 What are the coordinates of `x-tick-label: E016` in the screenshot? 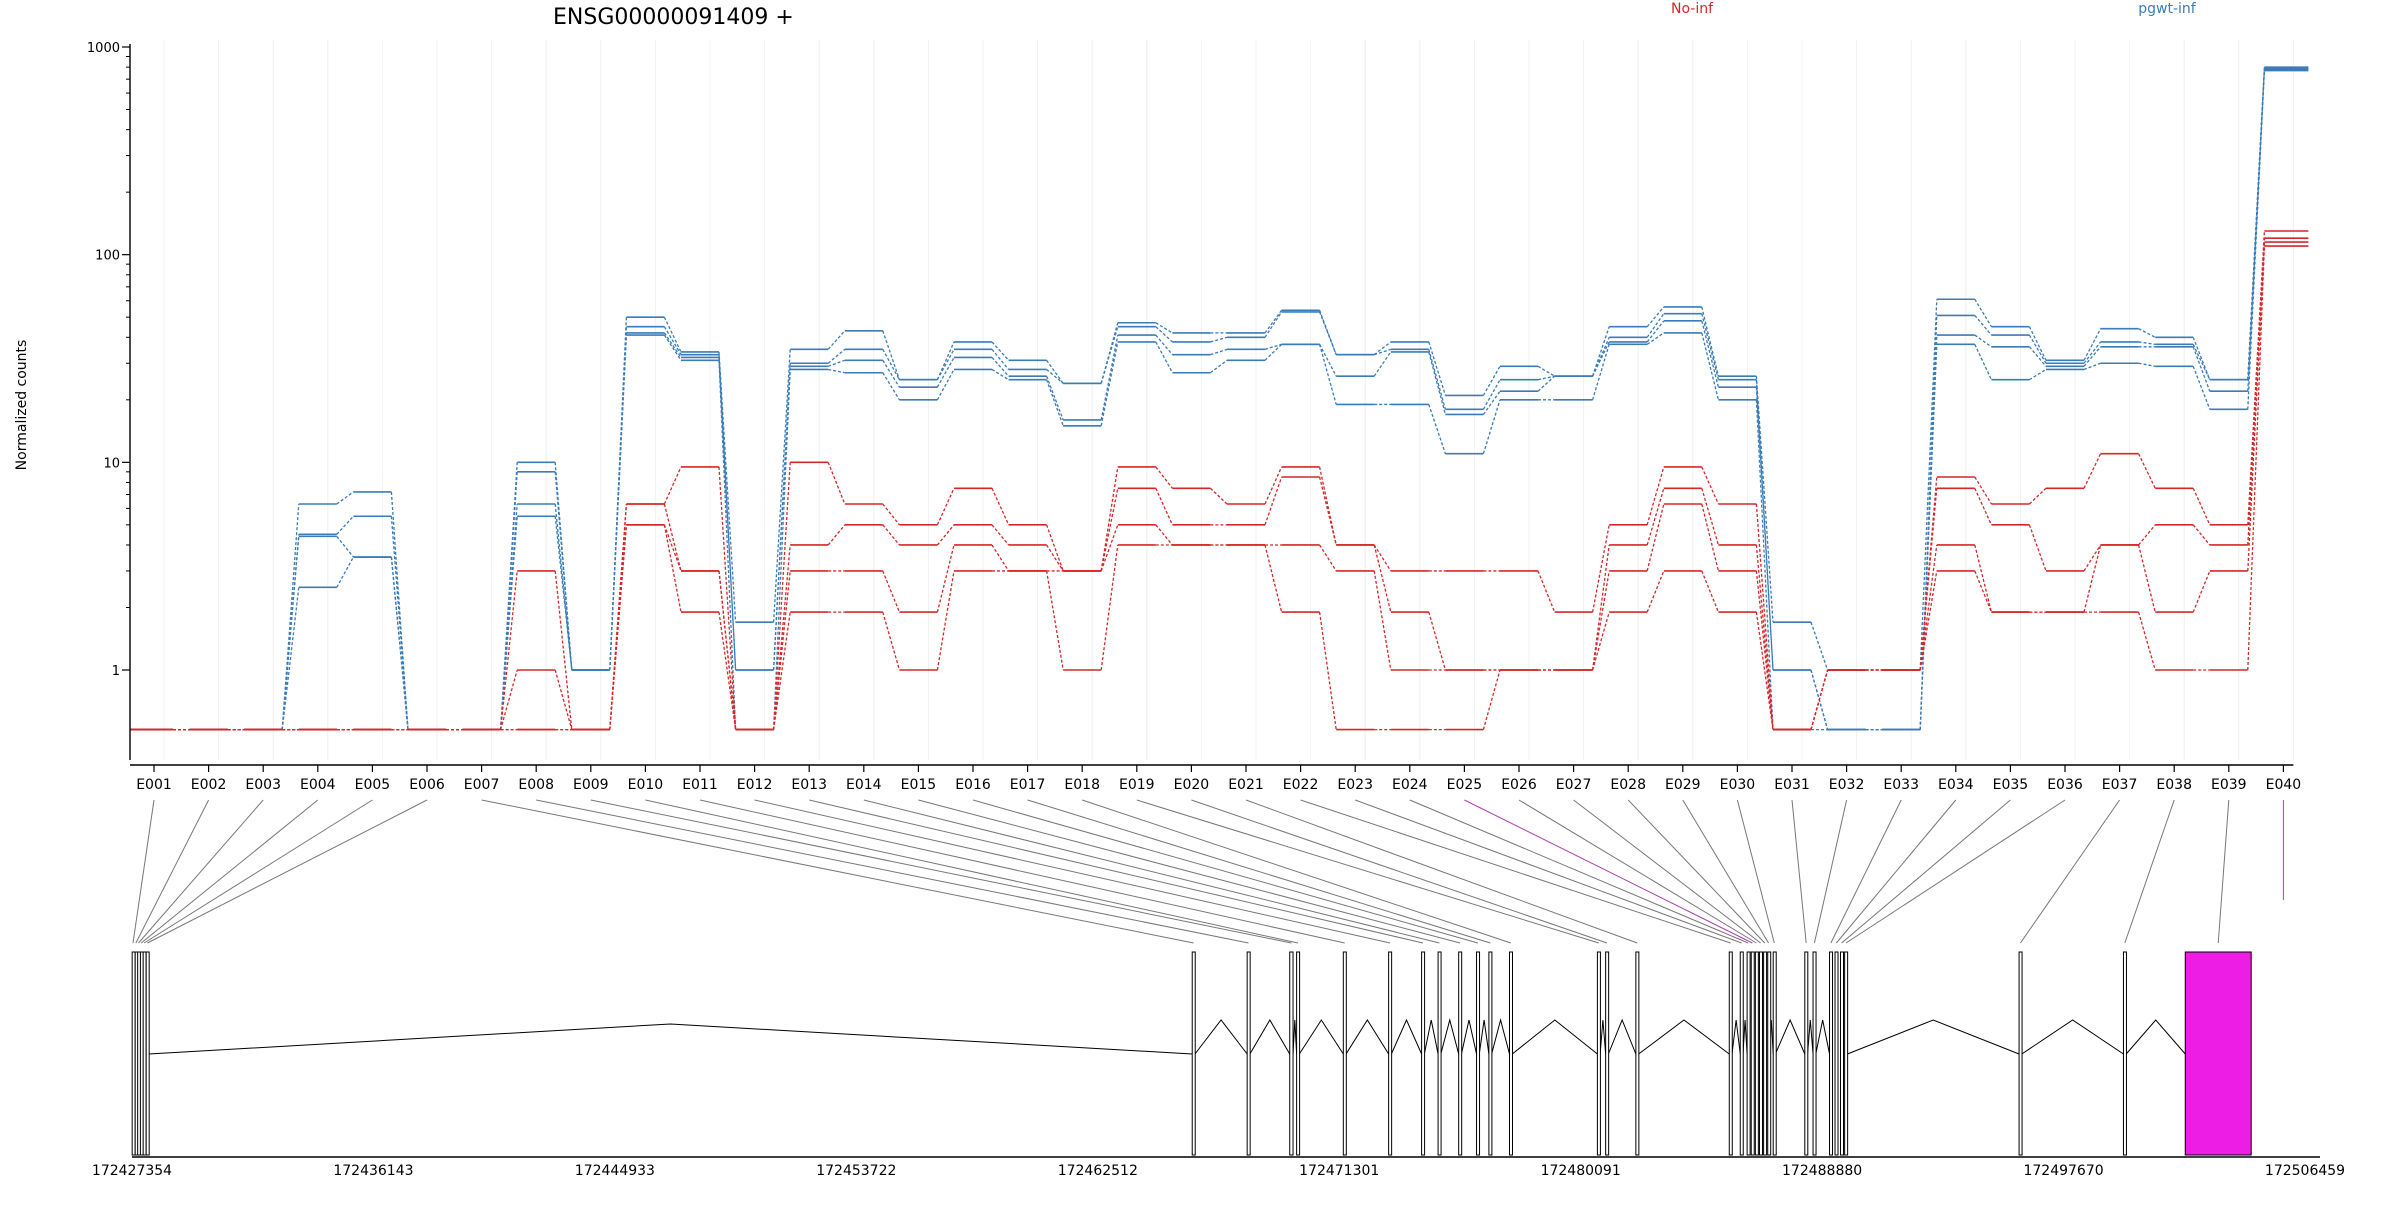 It's located at (973, 785).